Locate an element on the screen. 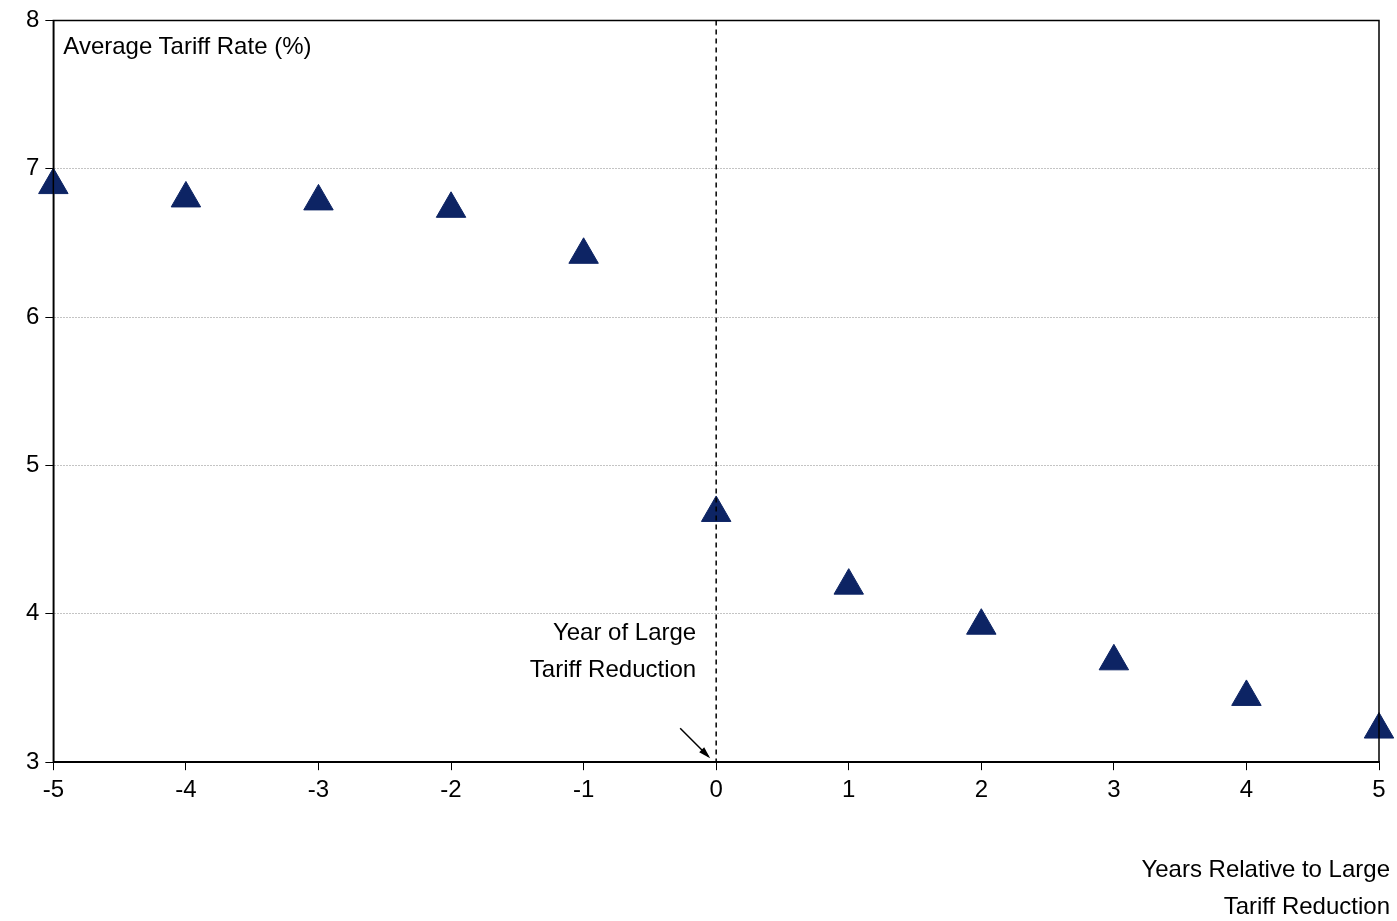 The width and height of the screenshot is (1397, 921). x-tick-label: -3 is located at coordinates (318, 789).